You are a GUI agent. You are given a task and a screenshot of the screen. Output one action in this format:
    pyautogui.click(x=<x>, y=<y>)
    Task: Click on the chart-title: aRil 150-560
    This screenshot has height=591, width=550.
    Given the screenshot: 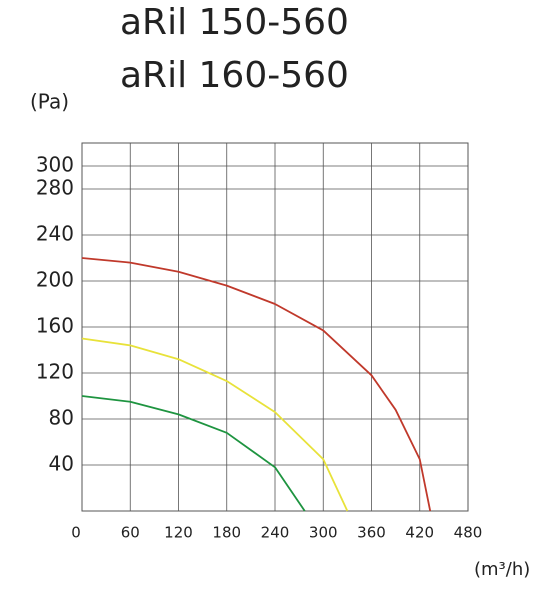 What is the action you would take?
    pyautogui.click(x=234, y=22)
    